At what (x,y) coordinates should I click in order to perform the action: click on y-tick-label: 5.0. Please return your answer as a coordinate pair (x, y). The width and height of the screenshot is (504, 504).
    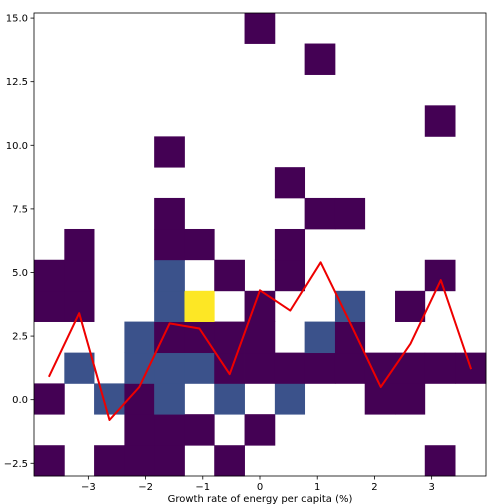
    Looking at the image, I should click on (20, 273).